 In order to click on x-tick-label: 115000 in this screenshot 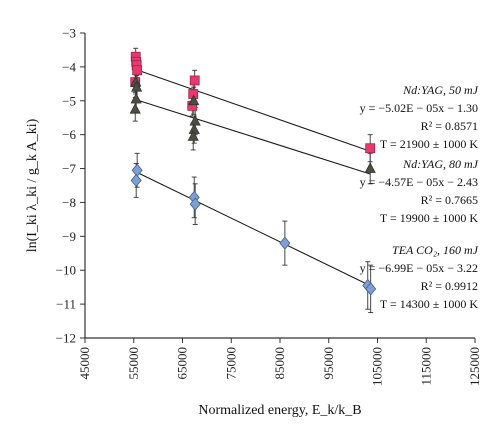, I will do `click(425, 366)`.